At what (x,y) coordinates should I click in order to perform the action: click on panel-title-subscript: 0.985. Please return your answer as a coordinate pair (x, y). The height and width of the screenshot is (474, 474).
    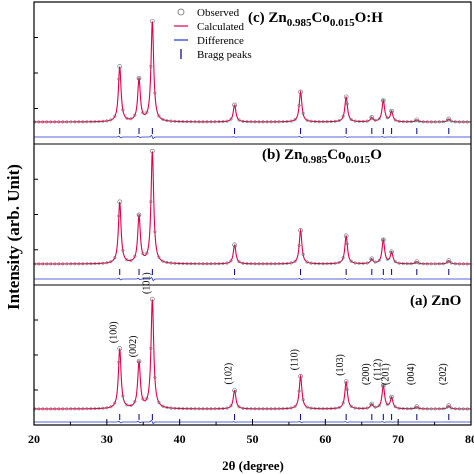
    Looking at the image, I should click on (314, 160).